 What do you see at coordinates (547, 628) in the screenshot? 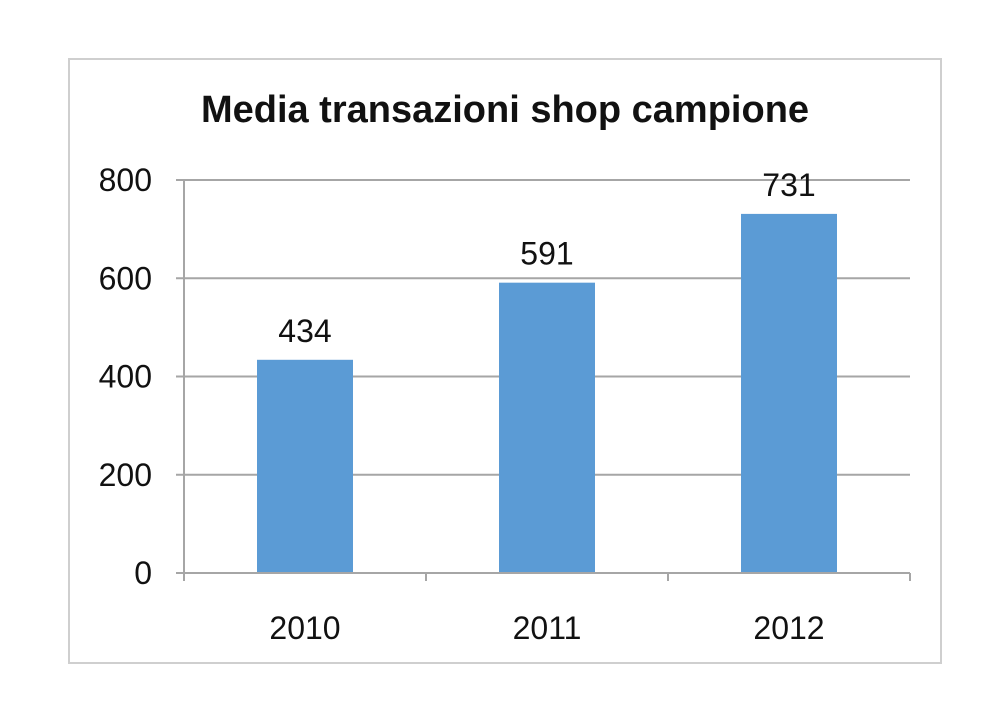
I see `x-tick-label: 2011` at bounding box center [547, 628].